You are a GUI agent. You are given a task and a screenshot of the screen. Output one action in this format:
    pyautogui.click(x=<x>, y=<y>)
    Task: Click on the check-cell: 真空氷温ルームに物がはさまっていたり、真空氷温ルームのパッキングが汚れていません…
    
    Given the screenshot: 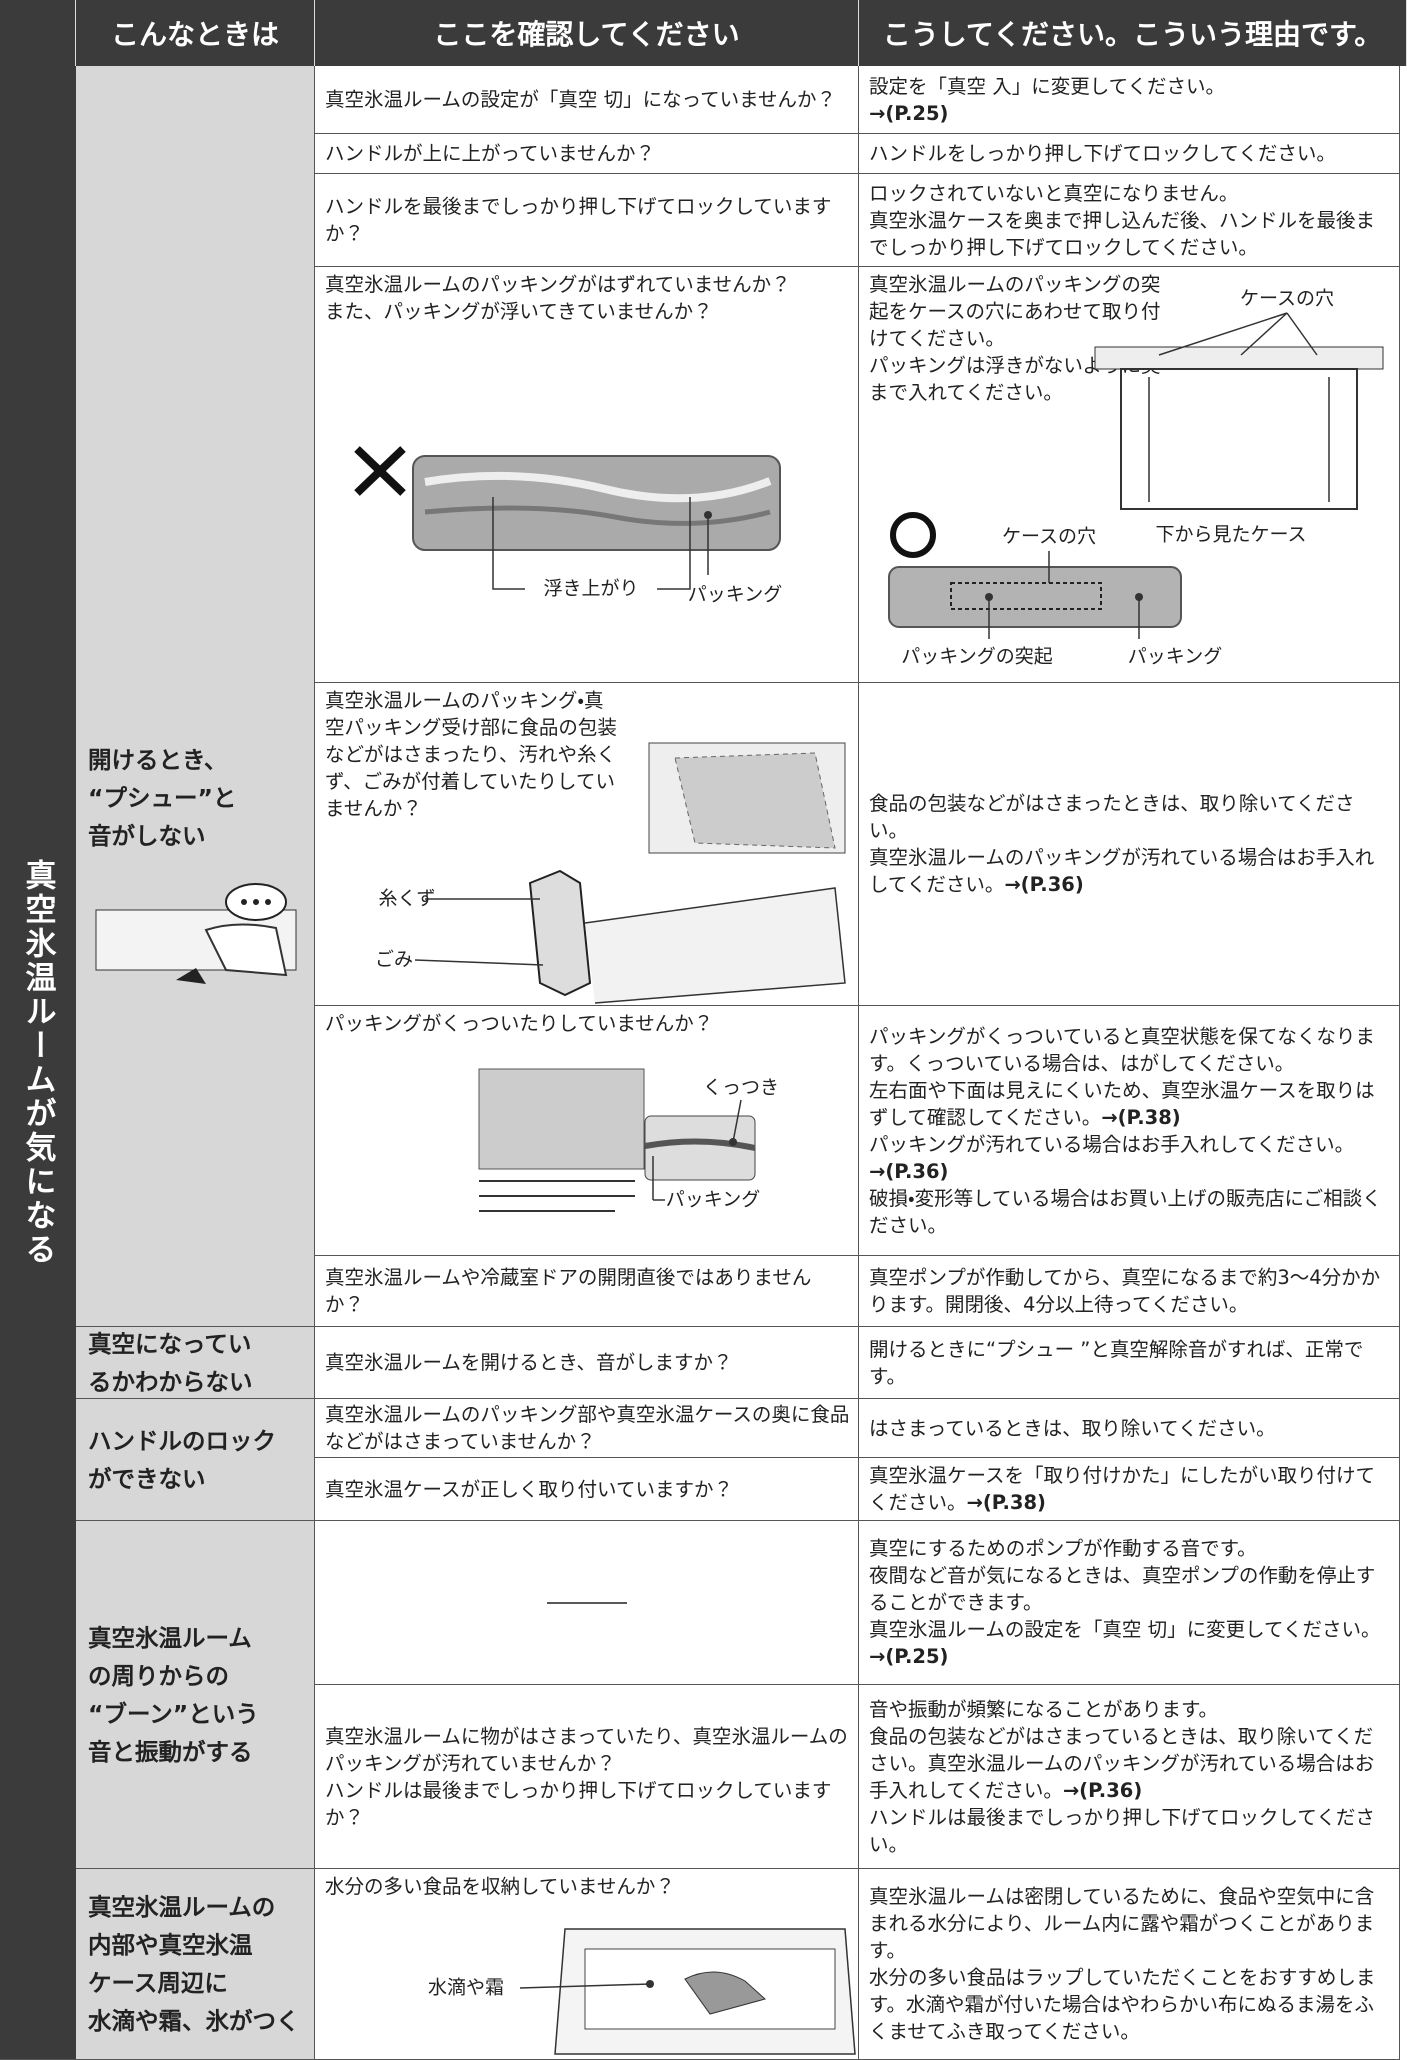 What is the action you would take?
    pyautogui.click(x=587, y=1777)
    